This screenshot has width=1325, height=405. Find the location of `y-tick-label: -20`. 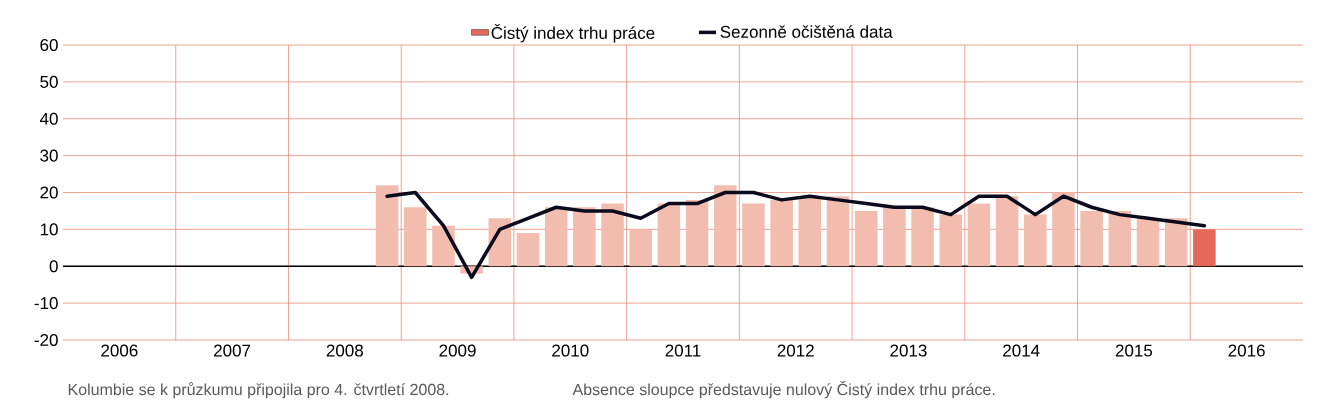

y-tick-label: -20 is located at coordinates (46, 340).